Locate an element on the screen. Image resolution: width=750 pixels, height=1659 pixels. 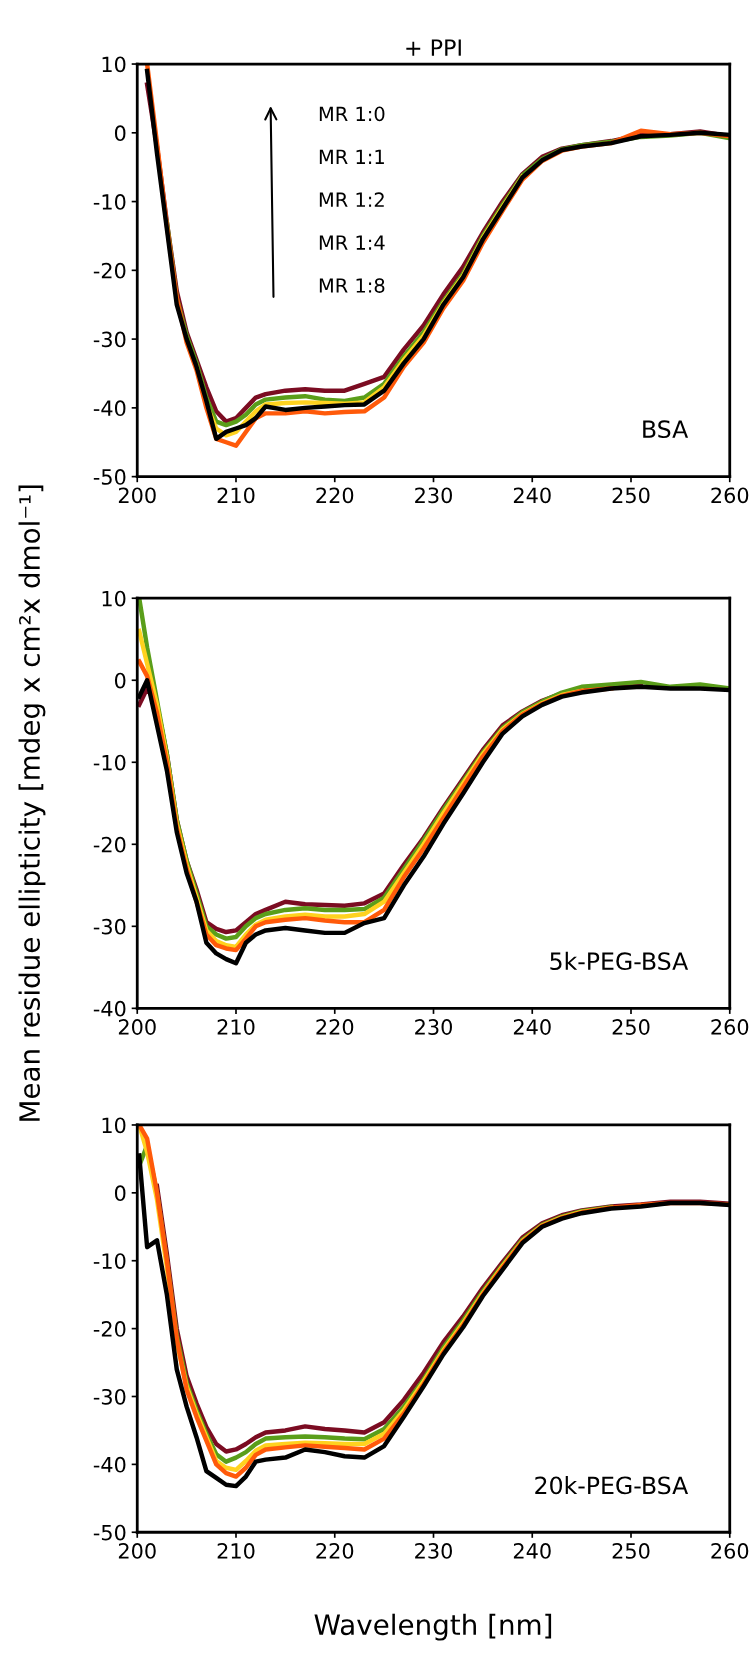
annotation: MR 1:2 is located at coordinates (351, 199).